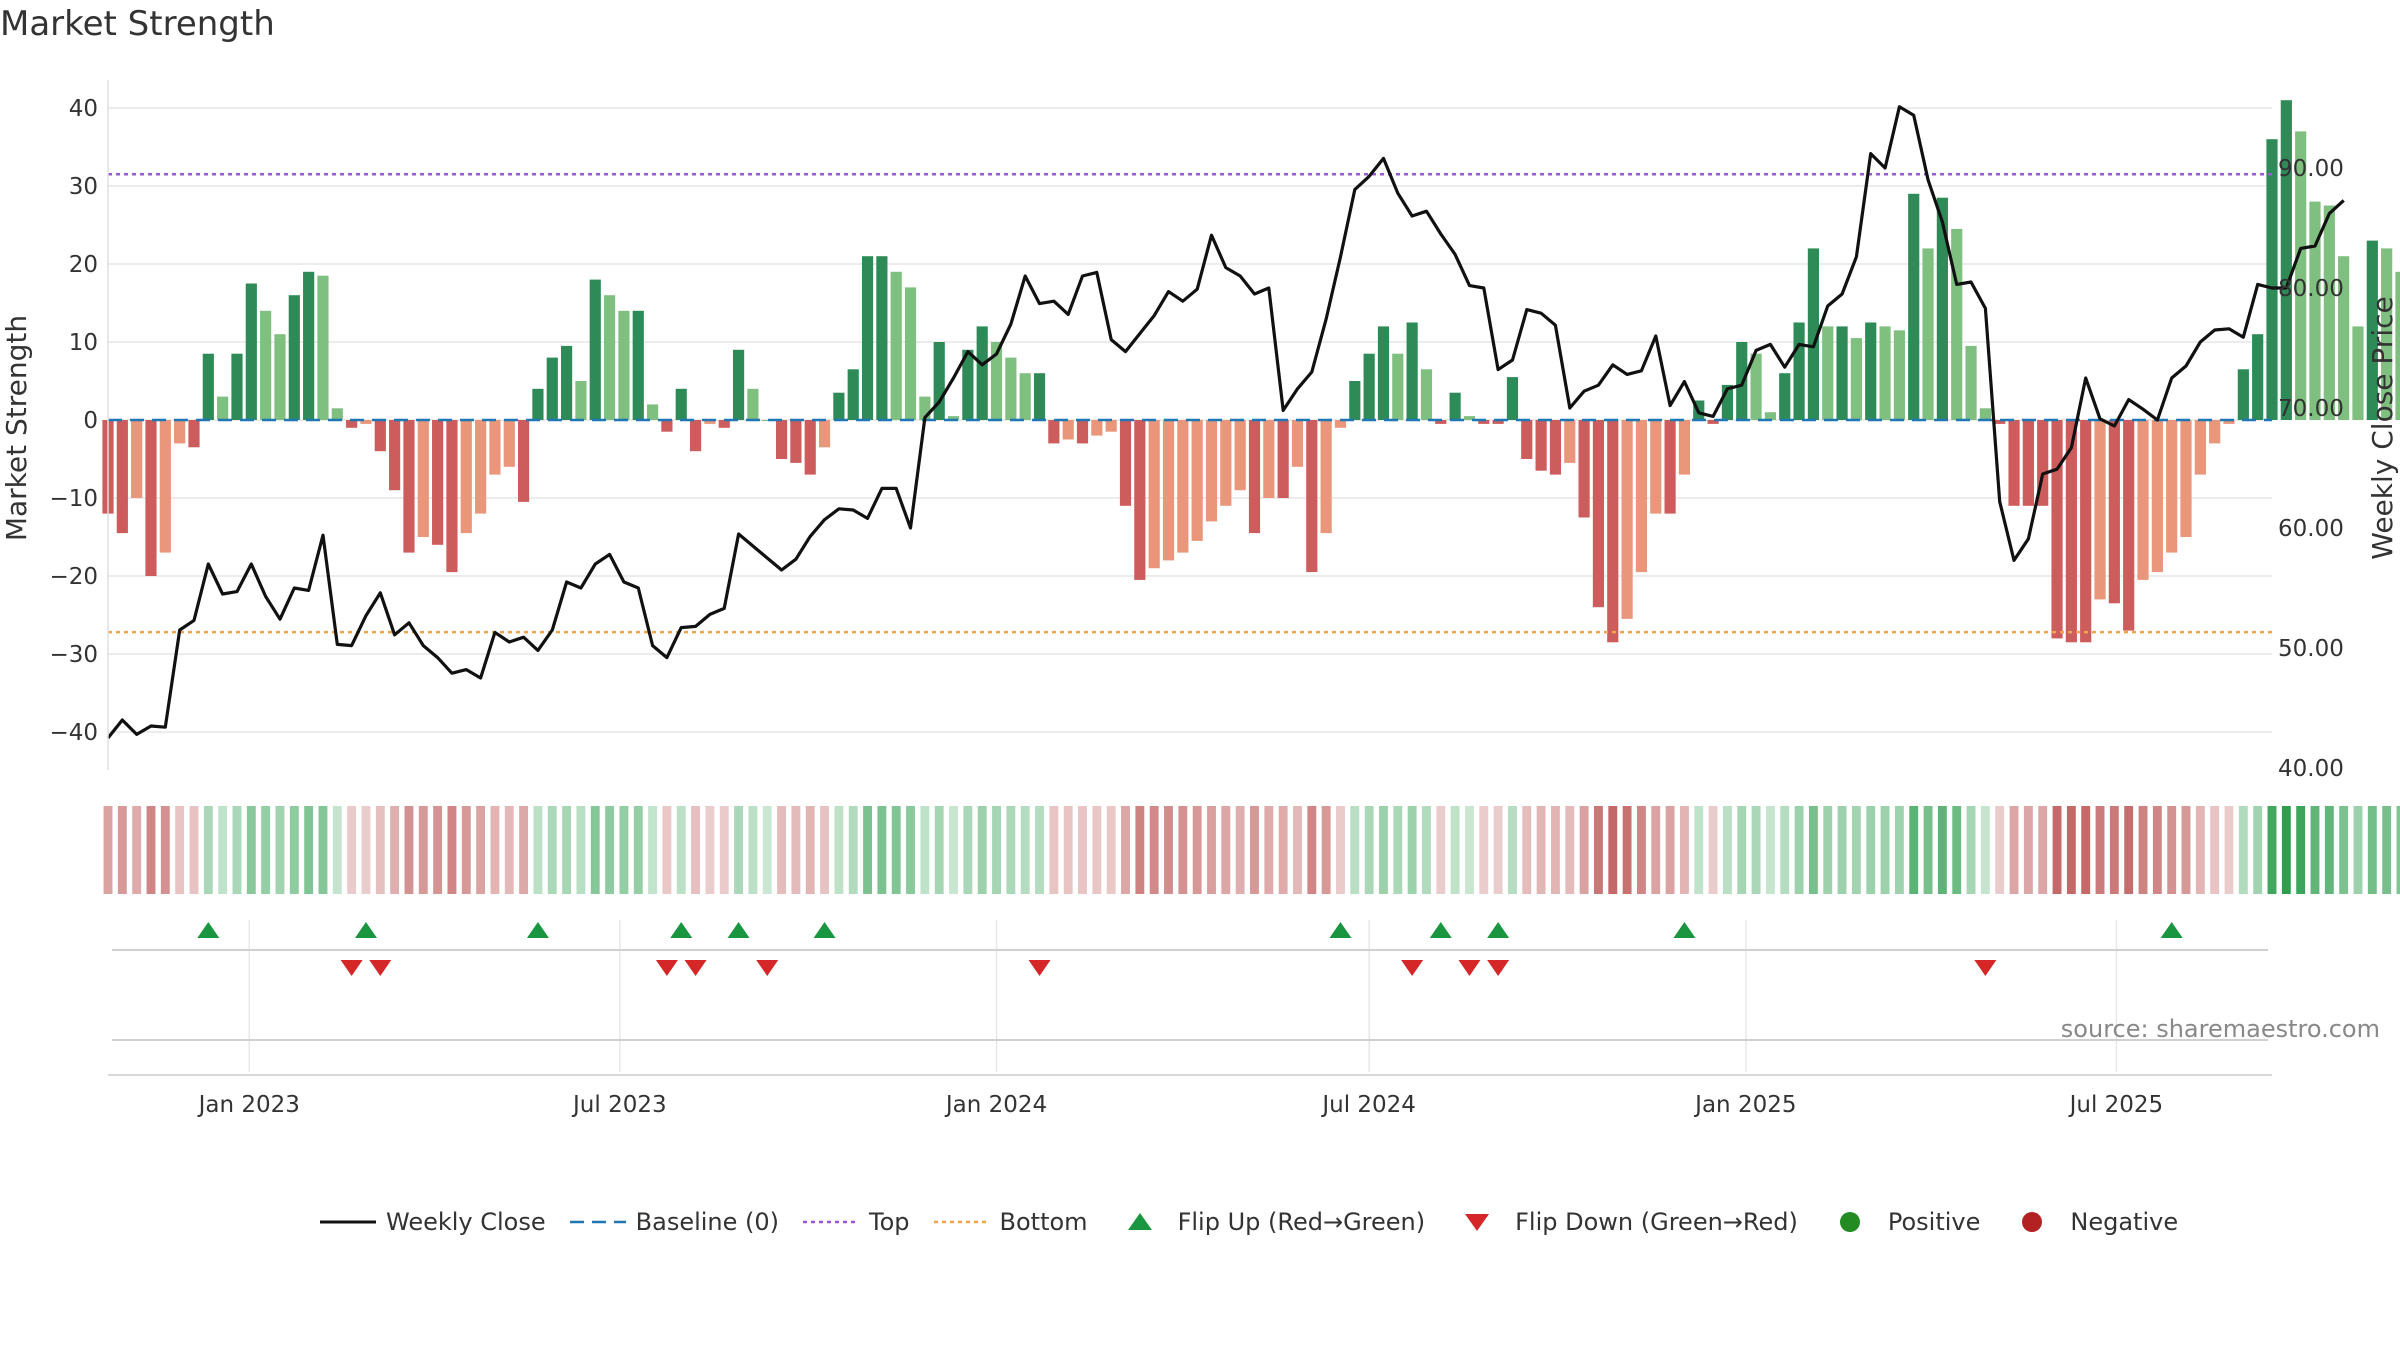  I want to click on x-tick-label: Jul 2025, so click(2116, 1105).